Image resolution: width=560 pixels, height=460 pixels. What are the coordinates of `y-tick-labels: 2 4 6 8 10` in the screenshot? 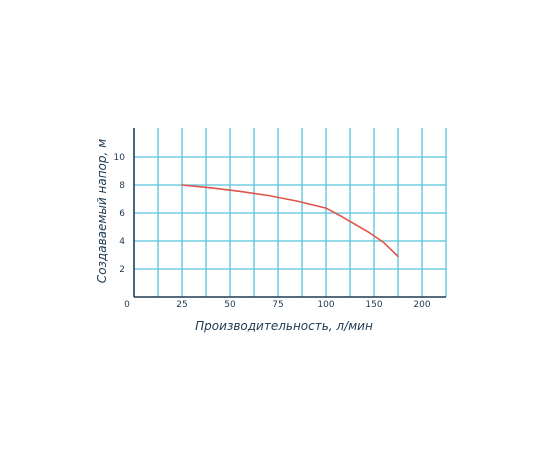 It's located at (120, 214).